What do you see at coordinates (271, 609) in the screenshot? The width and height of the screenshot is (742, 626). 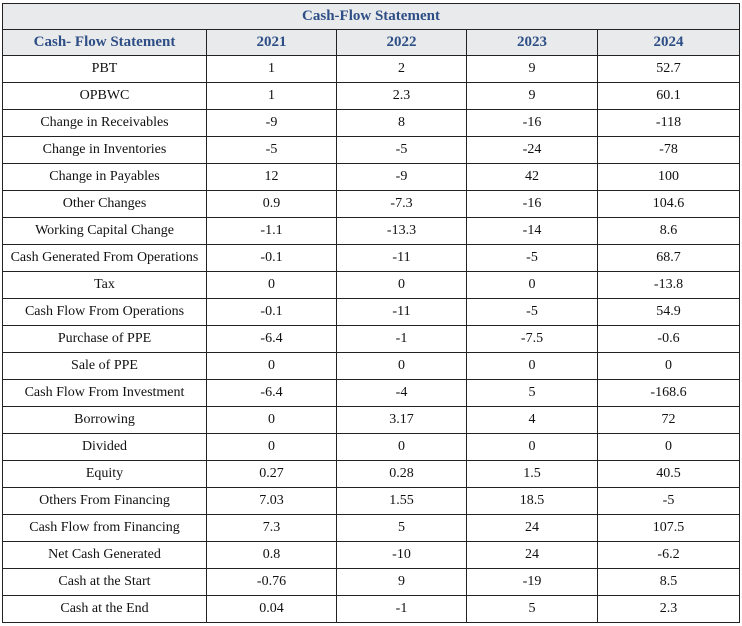 I see `table-cell: 0.04` at bounding box center [271, 609].